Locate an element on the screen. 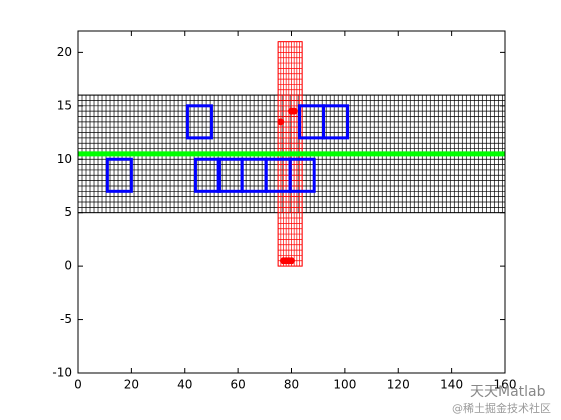  x-tick-label: 20 is located at coordinates (131, 385).